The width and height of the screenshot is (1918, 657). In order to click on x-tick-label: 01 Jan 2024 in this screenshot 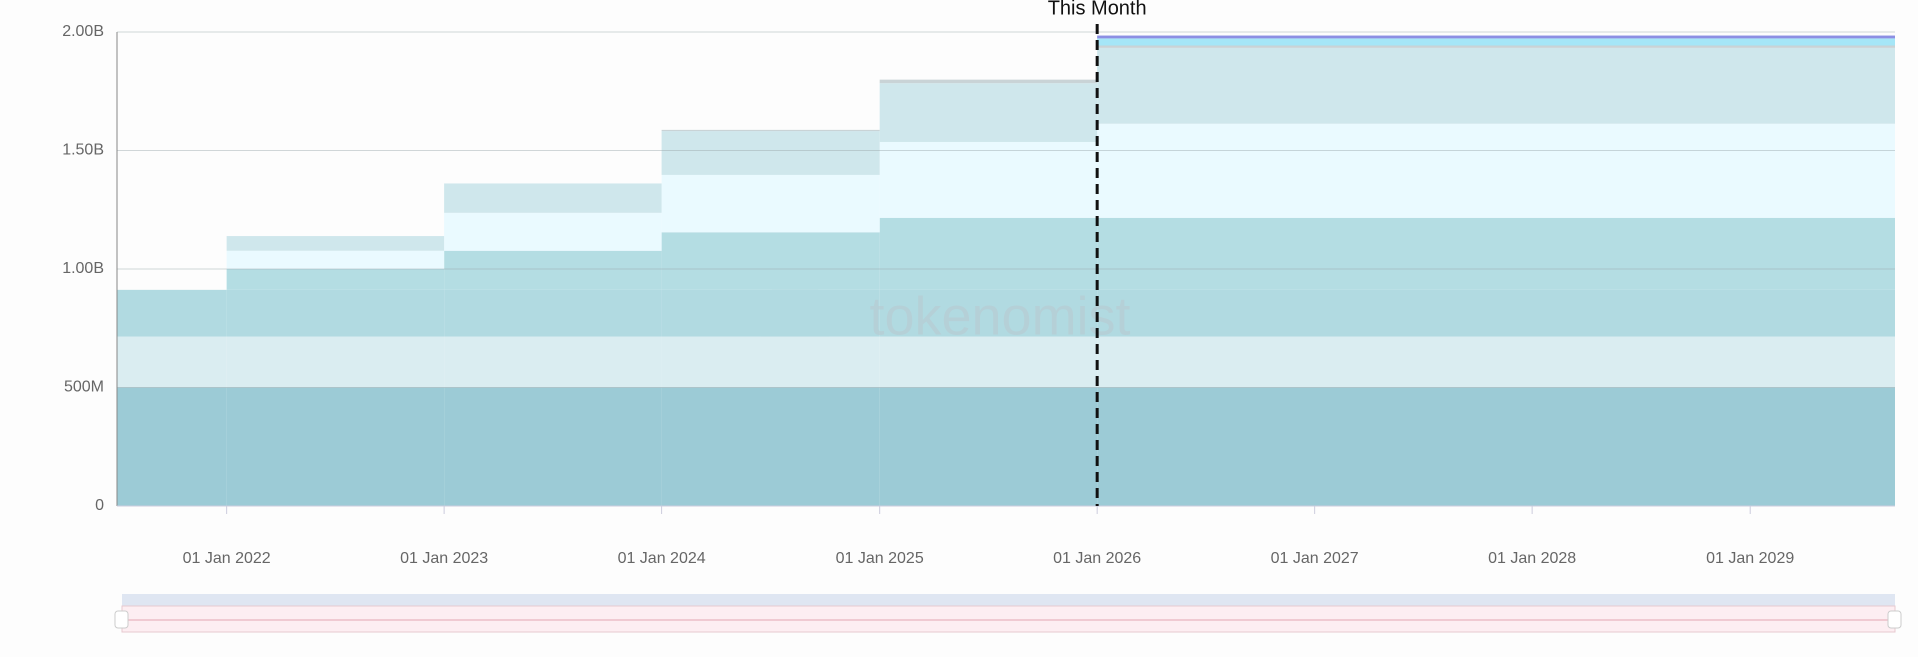, I will do `click(662, 558)`.